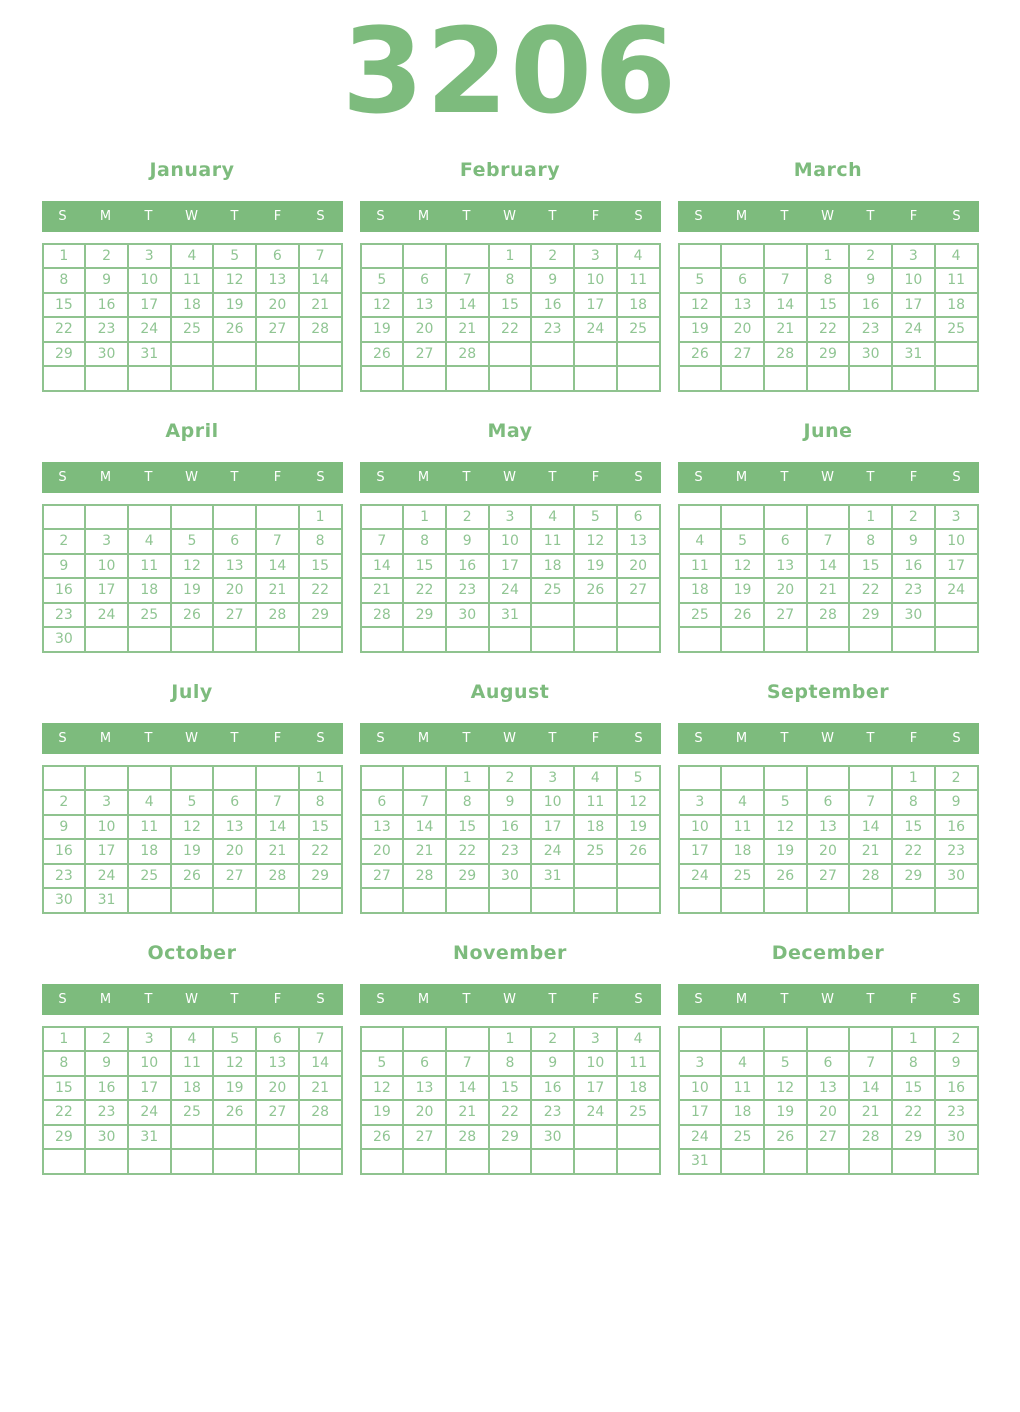 The height and width of the screenshot is (1412, 1020). What do you see at coordinates (871, 566) in the screenshot?
I see `day-cell: 15` at bounding box center [871, 566].